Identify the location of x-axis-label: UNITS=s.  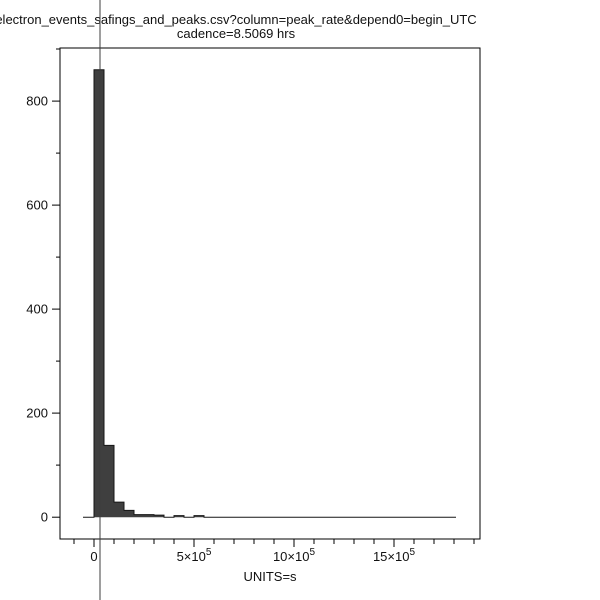
(270, 576).